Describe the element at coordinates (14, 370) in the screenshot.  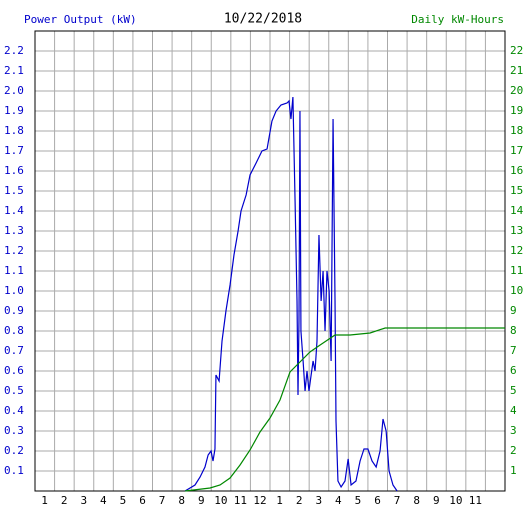
I see `y-tick-label: 0.6` at that location.